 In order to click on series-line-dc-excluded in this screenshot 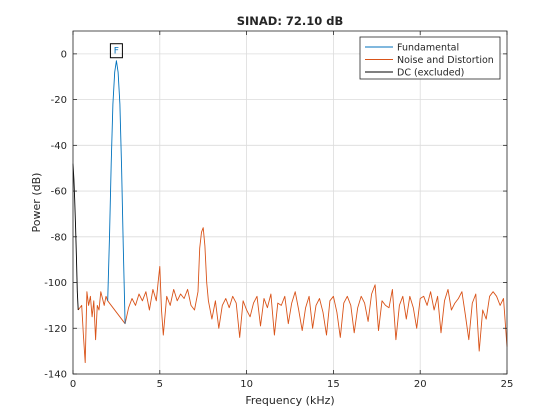, I will do `click(75, 237)`.